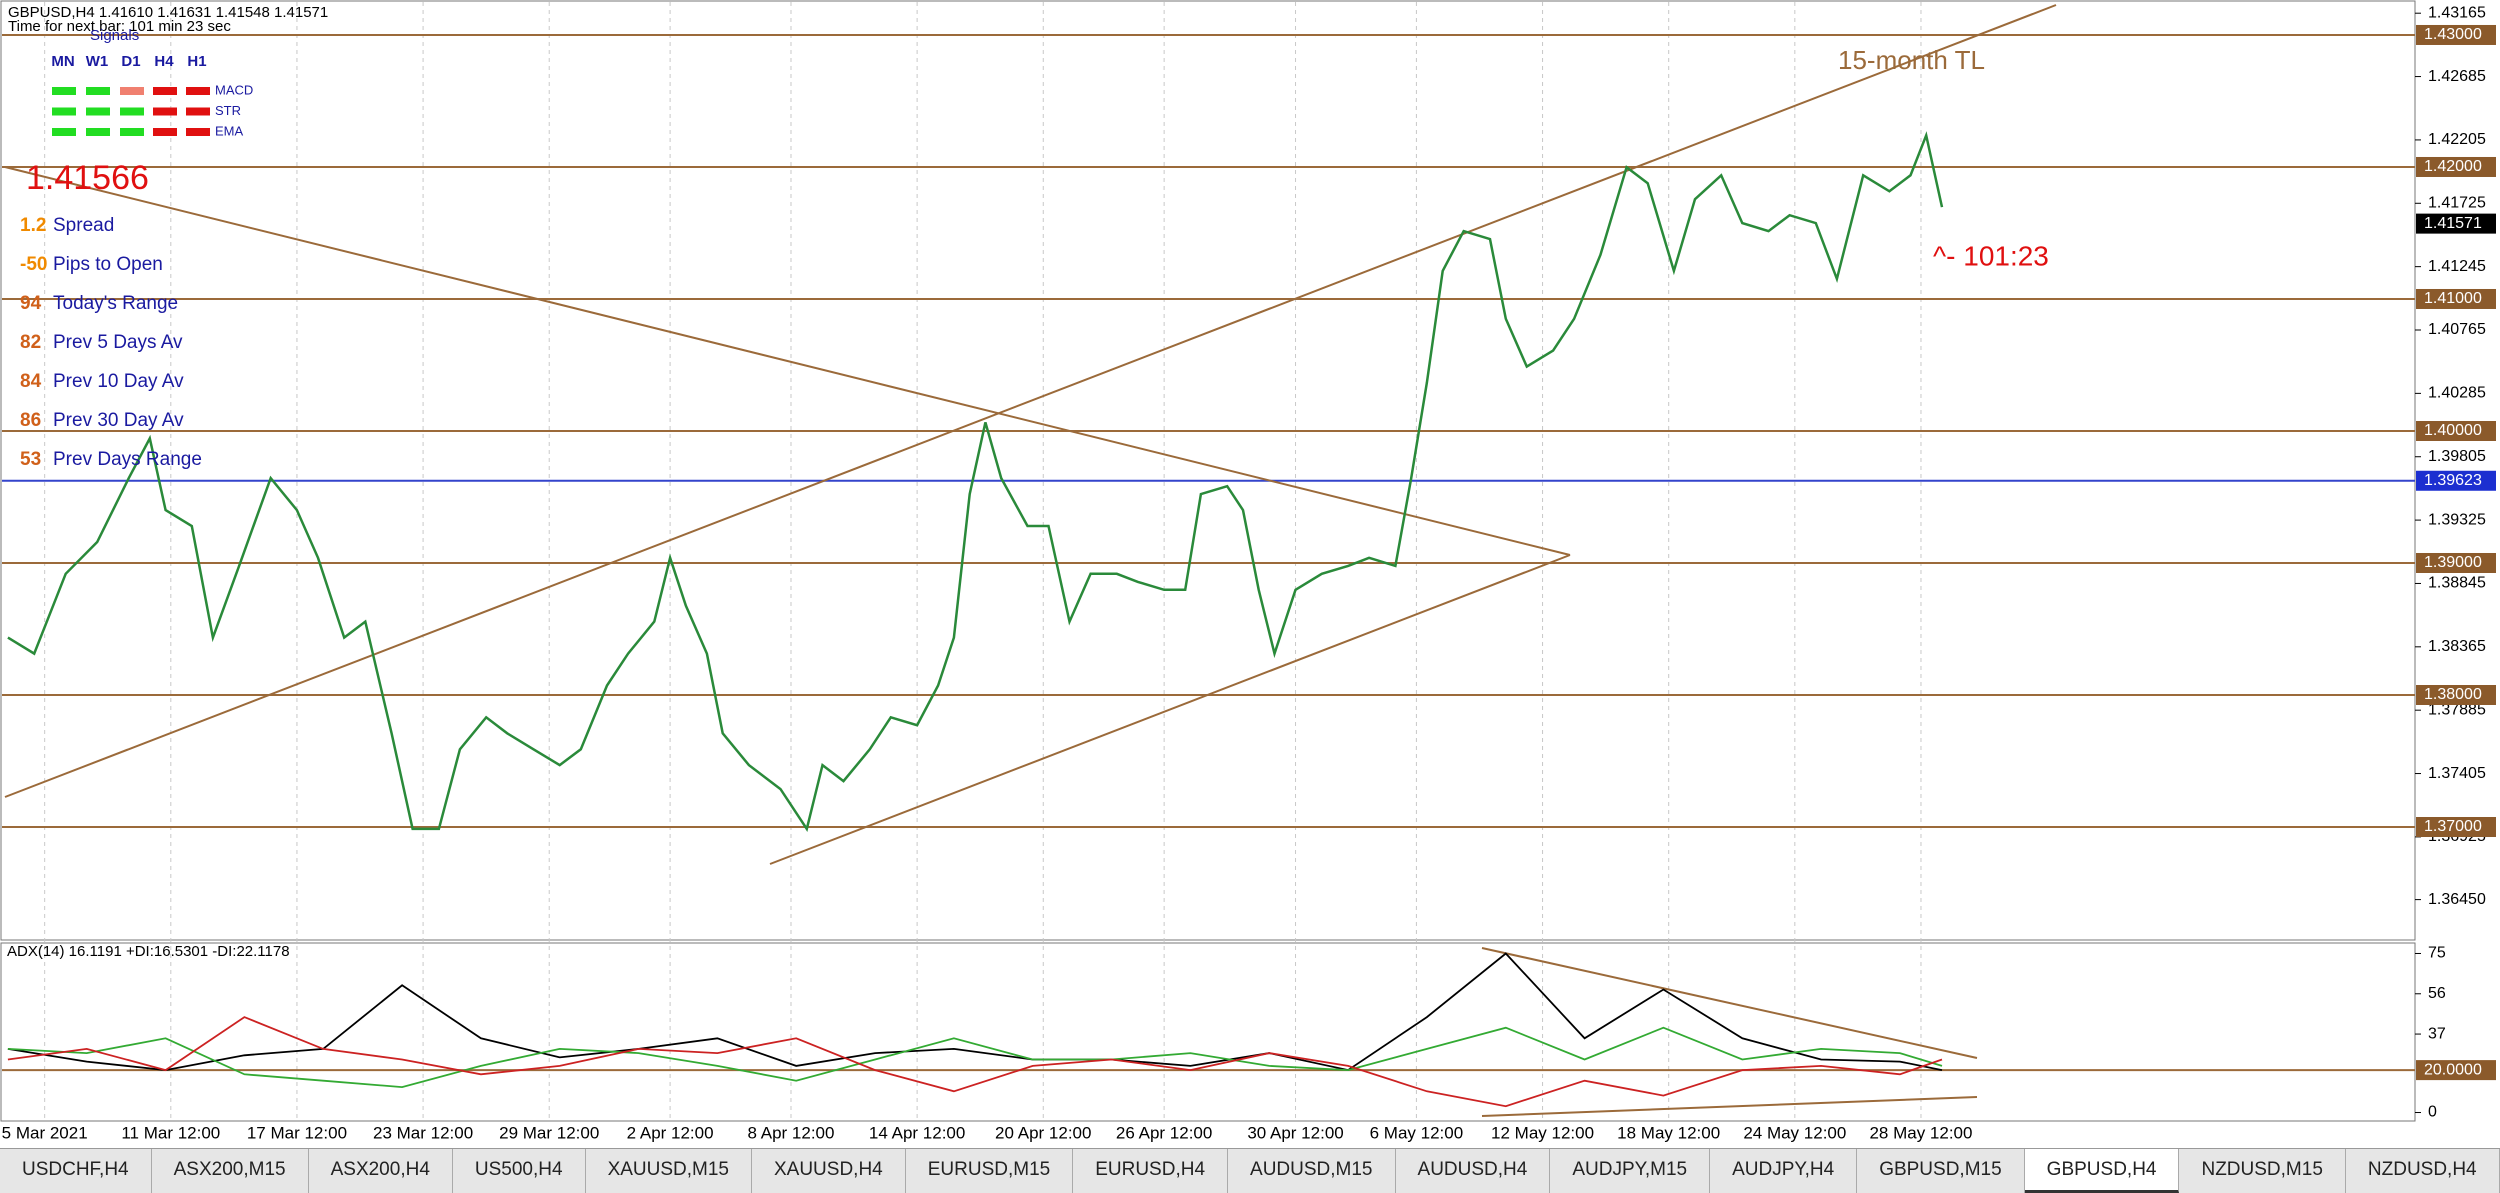  What do you see at coordinates (549, 1132) in the screenshot?
I see `x-tick-label: 29 Mar 12:00` at bounding box center [549, 1132].